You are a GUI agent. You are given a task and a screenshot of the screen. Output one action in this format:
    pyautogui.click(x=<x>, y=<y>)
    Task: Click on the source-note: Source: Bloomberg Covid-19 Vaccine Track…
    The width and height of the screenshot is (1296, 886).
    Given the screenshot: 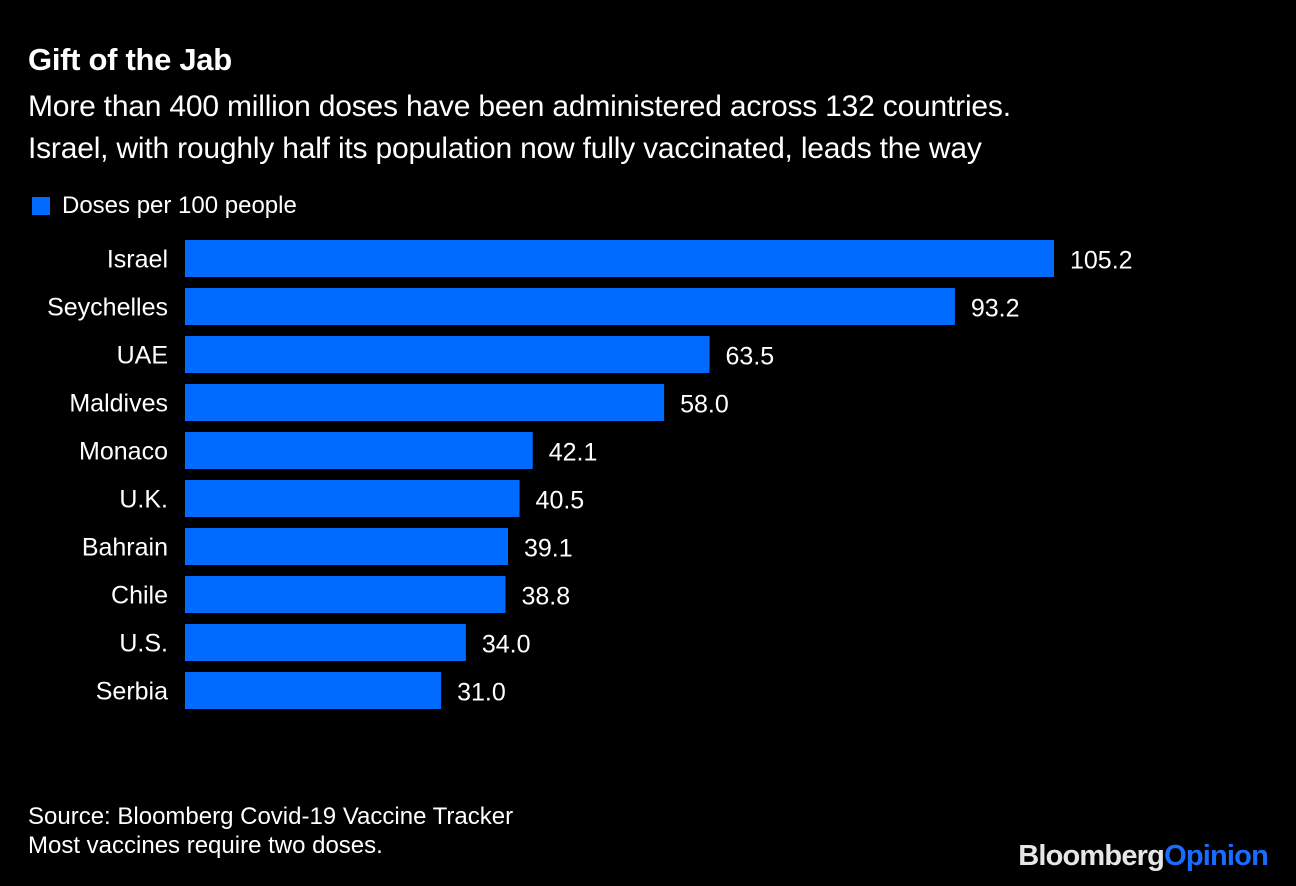 What is the action you would take?
    pyautogui.click(x=271, y=816)
    